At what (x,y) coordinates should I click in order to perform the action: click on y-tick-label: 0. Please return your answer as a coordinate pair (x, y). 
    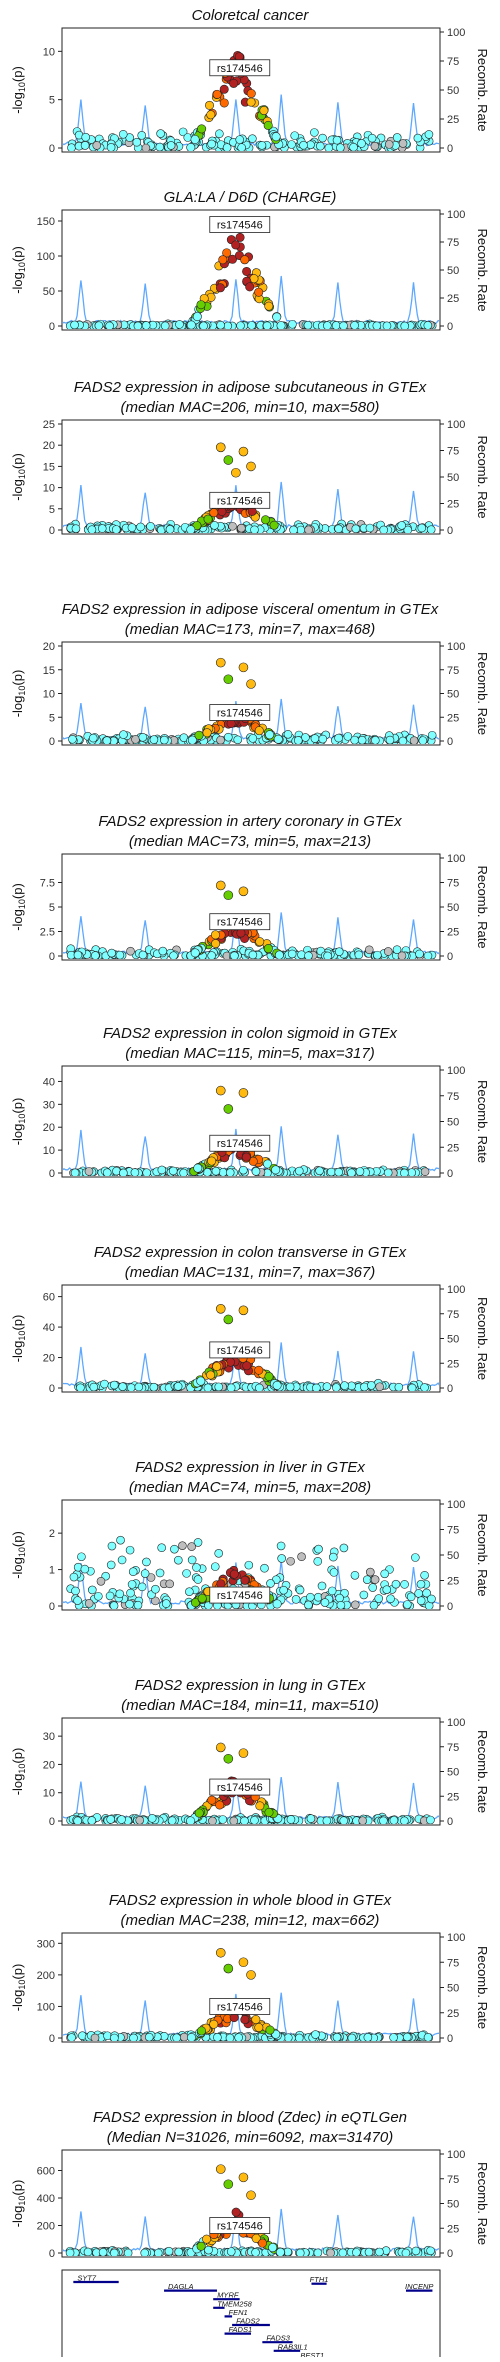
    Looking at the image, I should click on (52, 742).